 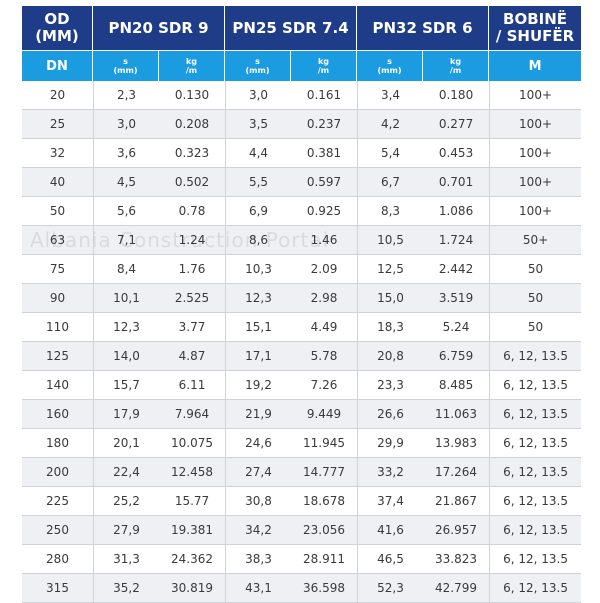 What do you see at coordinates (456, 269) in the screenshot?
I see `cell-kg-pn32: 2.442` at bounding box center [456, 269].